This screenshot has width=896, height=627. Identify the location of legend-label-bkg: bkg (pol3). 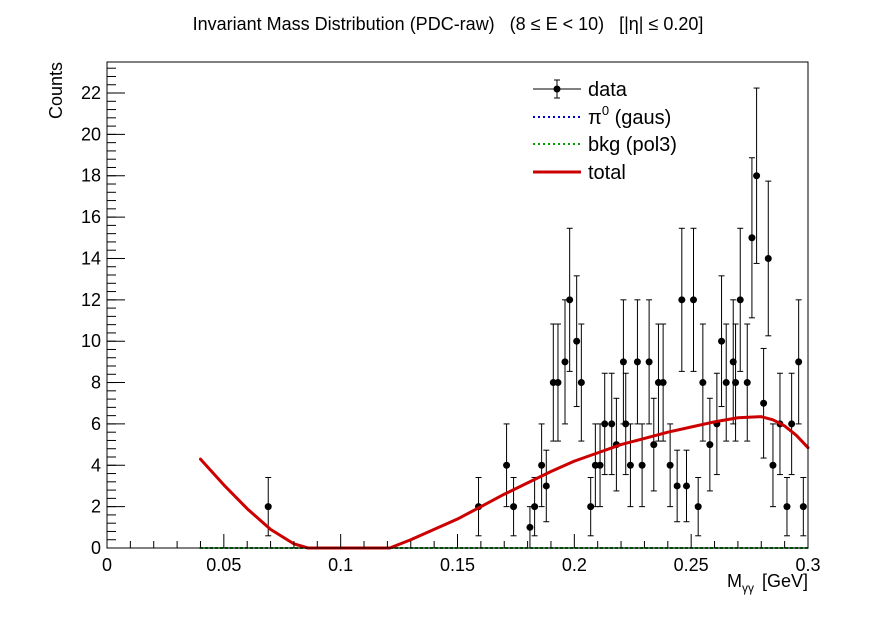
(632, 145).